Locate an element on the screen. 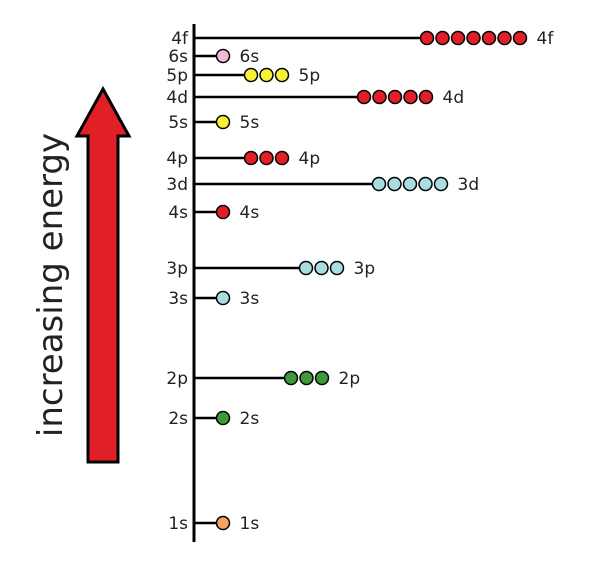 The image size is (591, 562). level-label-right: 5p is located at coordinates (310, 76).